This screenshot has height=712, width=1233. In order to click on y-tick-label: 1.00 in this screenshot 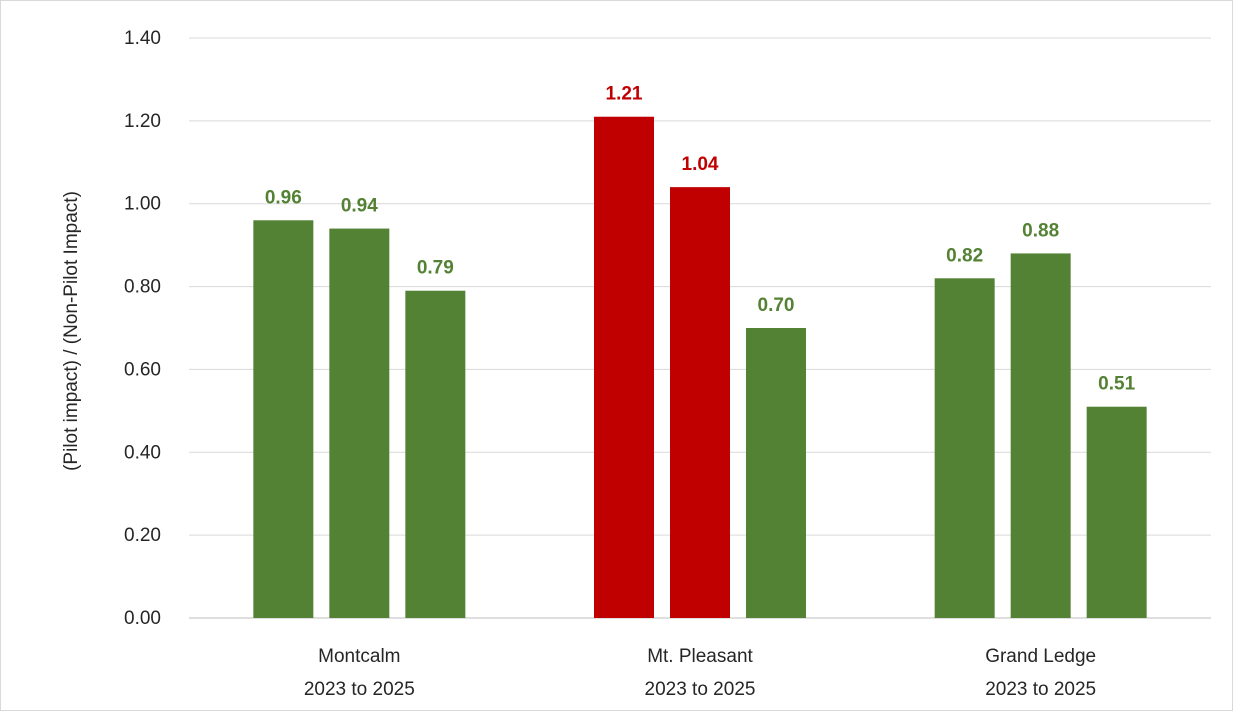, I will do `click(142, 204)`.